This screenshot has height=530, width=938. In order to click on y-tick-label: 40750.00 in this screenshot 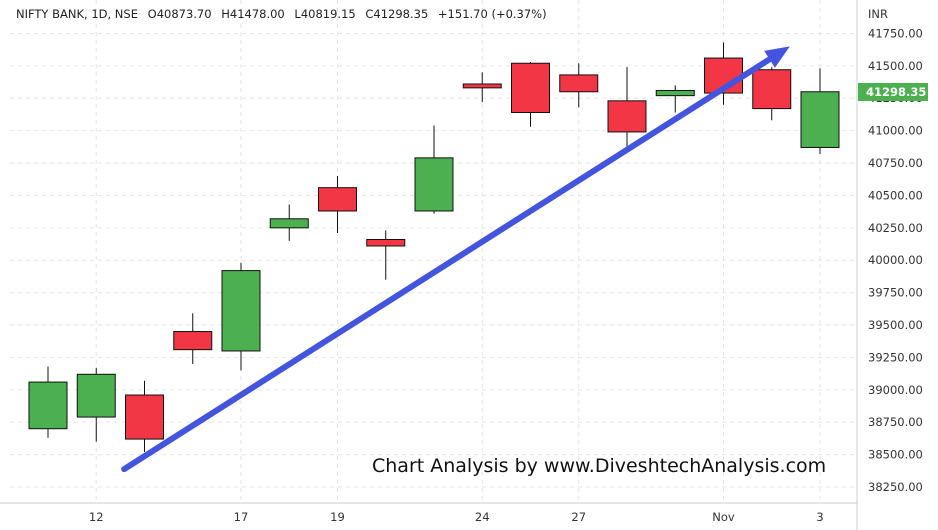, I will do `click(895, 163)`.